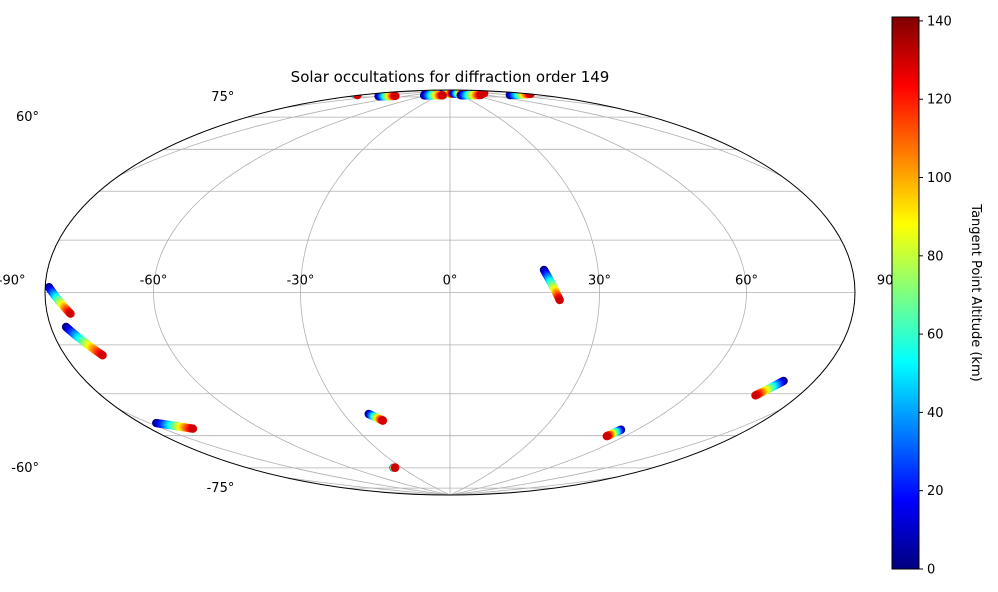 Image resolution: width=998 pixels, height=592 pixels. I want to click on latitude-tick-label: 60°, so click(27, 117).